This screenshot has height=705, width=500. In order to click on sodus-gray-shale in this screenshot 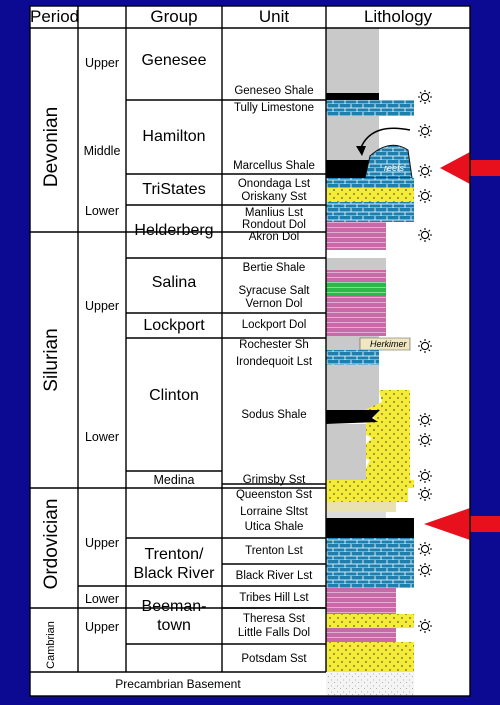, I will do `click(352, 387)`.